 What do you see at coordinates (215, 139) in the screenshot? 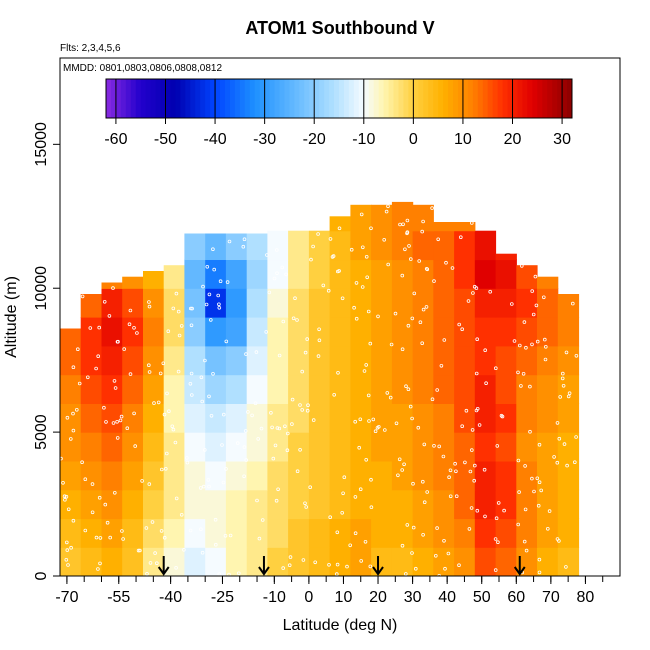
I see `colorbar-tick-label: -40` at bounding box center [215, 139].